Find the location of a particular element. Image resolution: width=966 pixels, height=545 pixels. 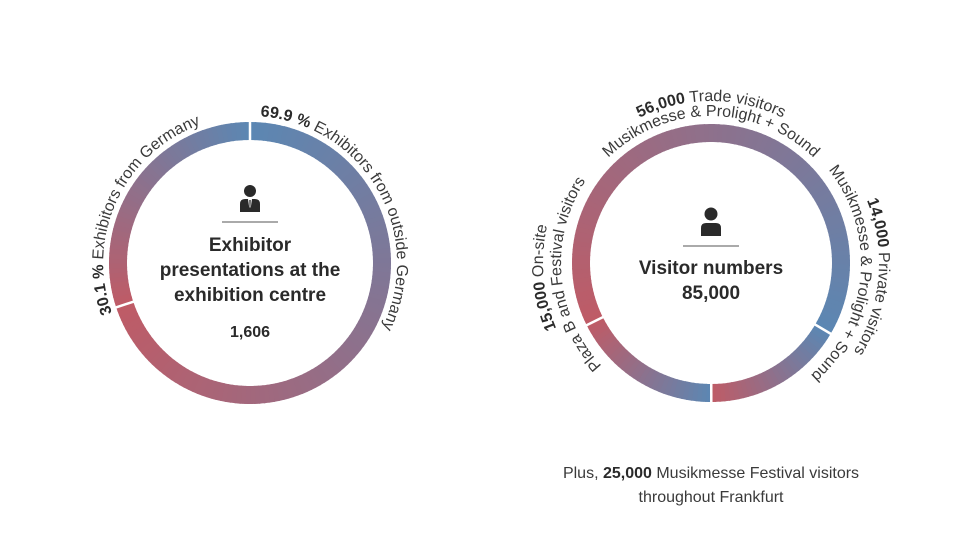

footnote-line2: throughout Frankfurt is located at coordinates (712, 497).